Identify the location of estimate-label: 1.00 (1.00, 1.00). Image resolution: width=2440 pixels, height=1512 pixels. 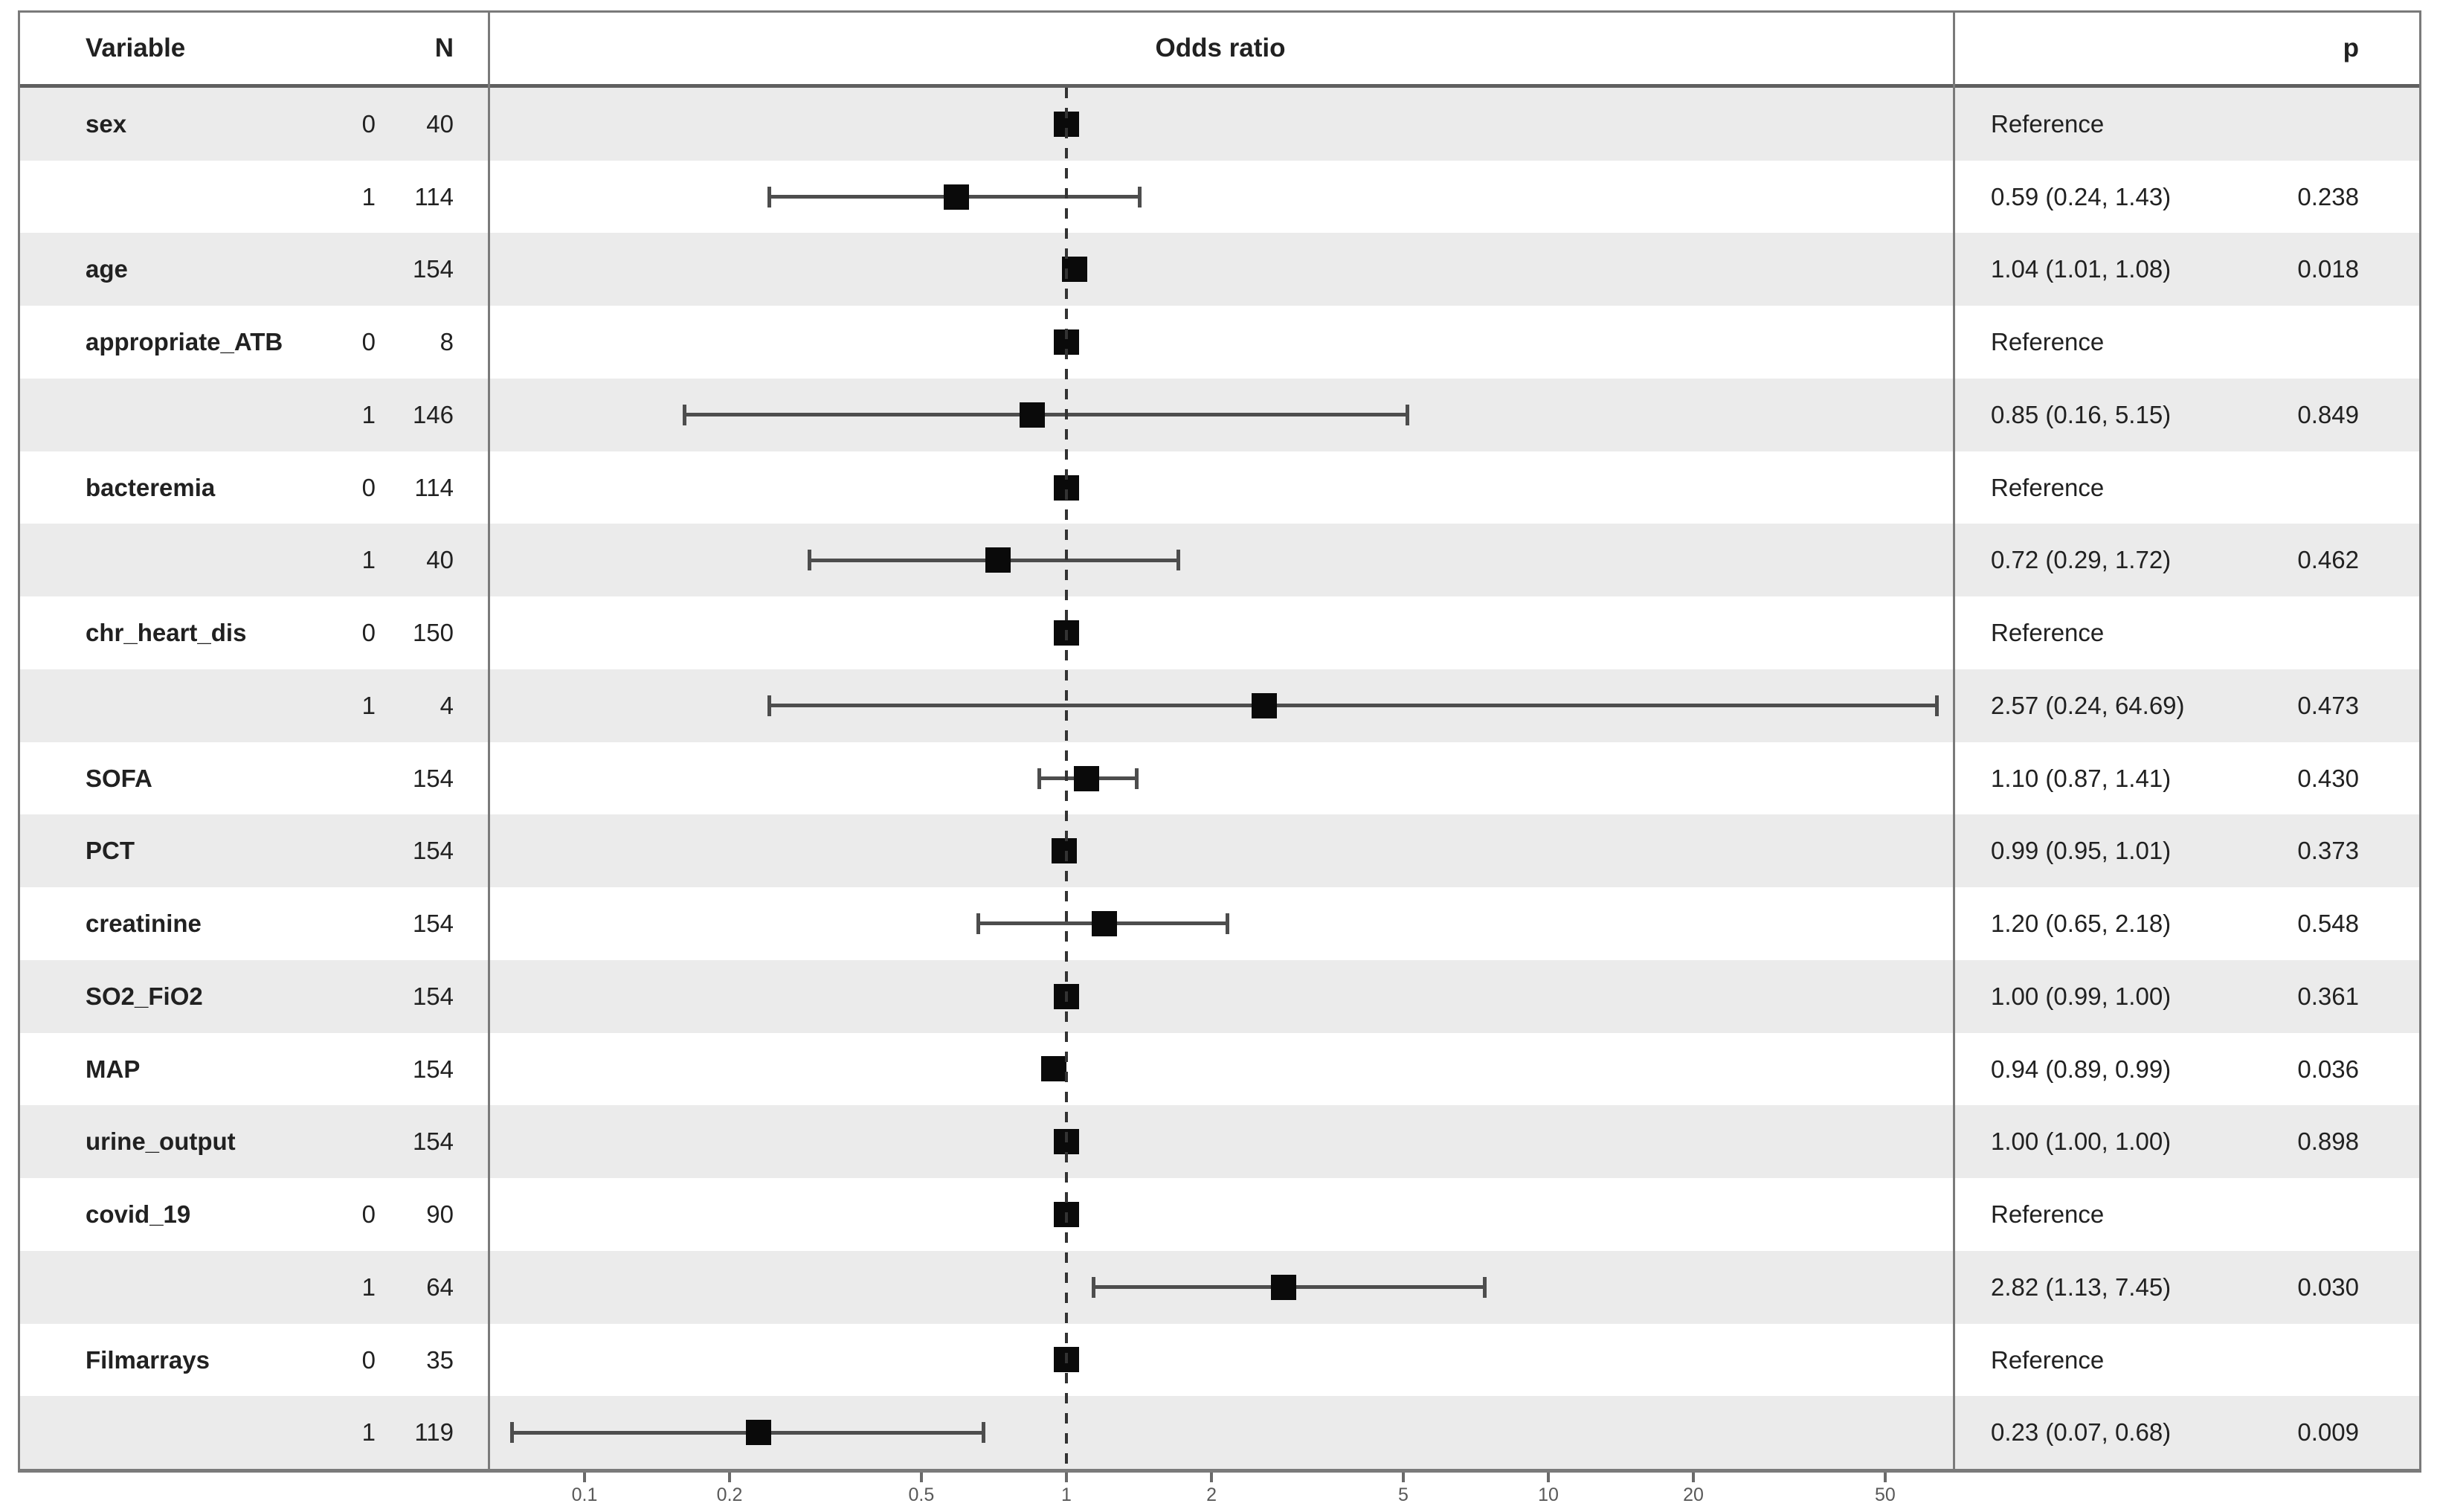
(2081, 1141).